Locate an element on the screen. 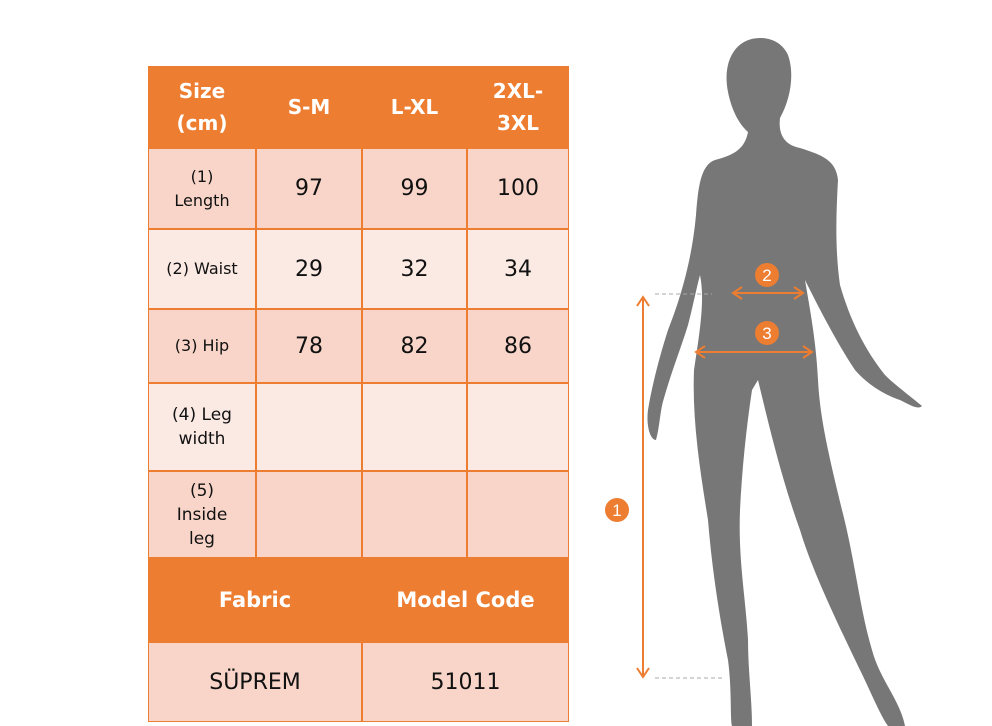 This screenshot has width=992, height=726. marker-2-icon is located at coordinates (767, 275).